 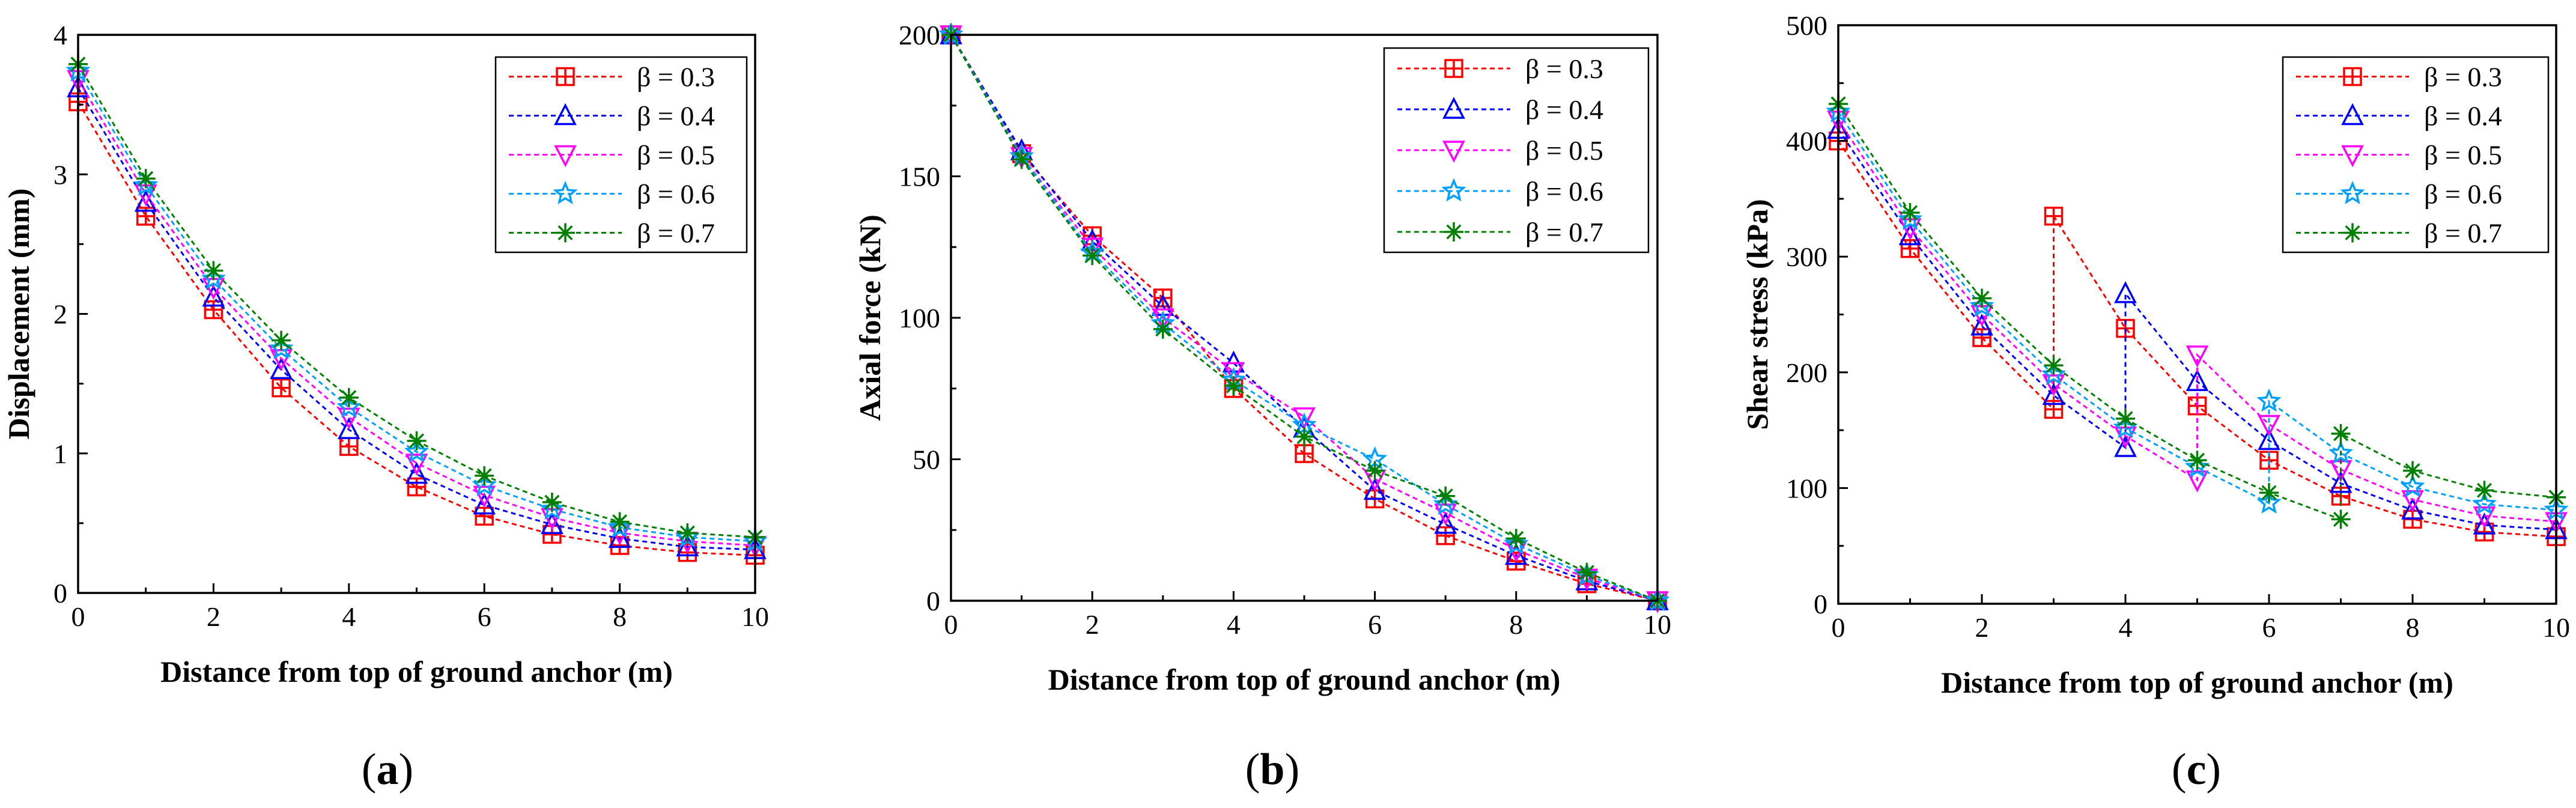 I want to click on y-axis-label: Displacement (mm), so click(x=18, y=314).